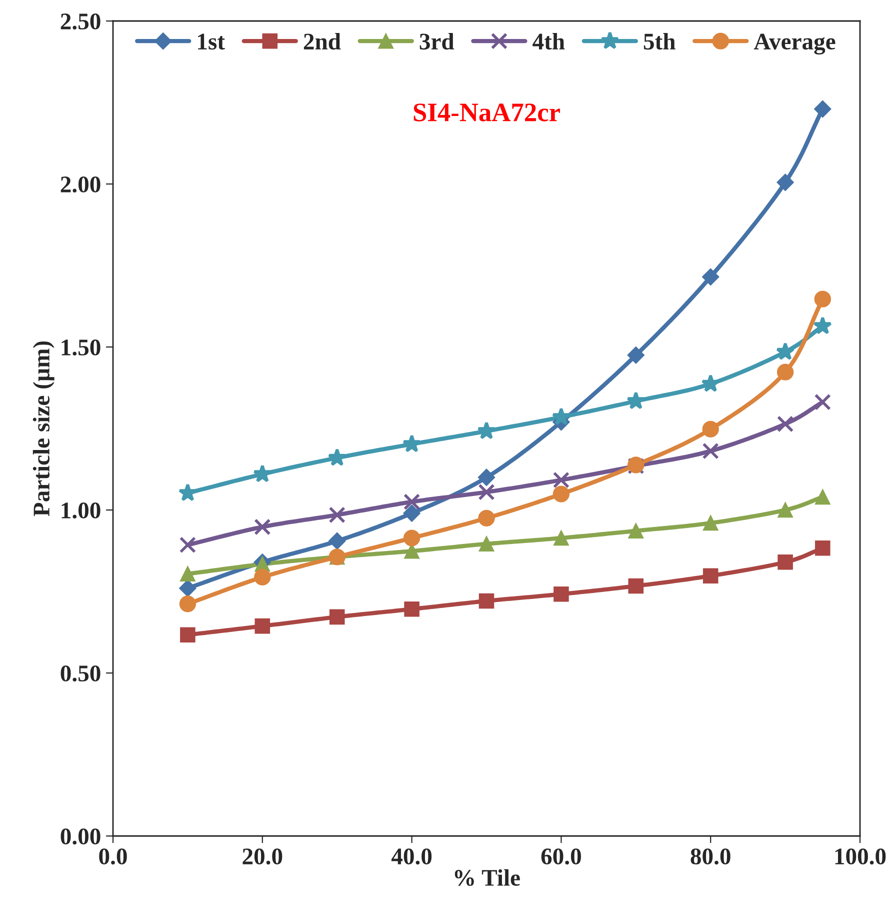  What do you see at coordinates (81, 510) in the screenshot?
I see `y-tick-label: 1.00` at bounding box center [81, 510].